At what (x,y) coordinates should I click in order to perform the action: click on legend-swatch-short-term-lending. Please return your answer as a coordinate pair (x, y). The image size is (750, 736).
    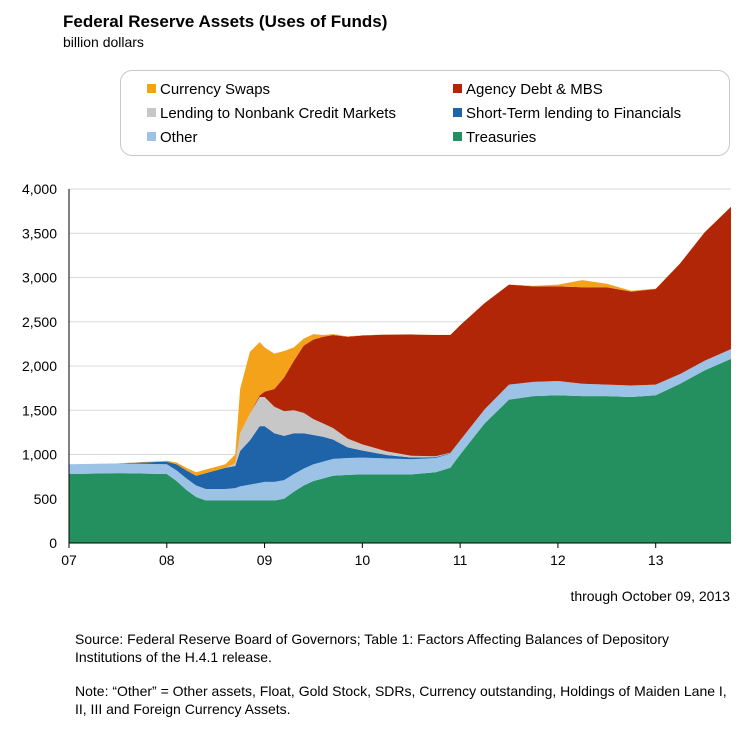
    Looking at the image, I should click on (457, 112).